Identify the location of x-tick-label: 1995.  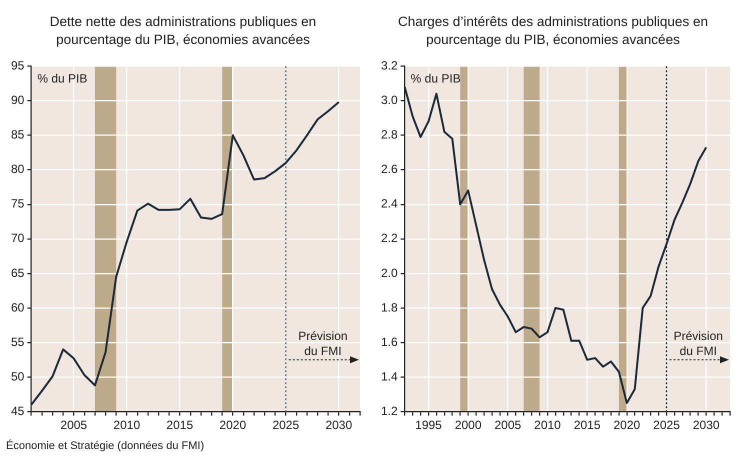
(428, 425).